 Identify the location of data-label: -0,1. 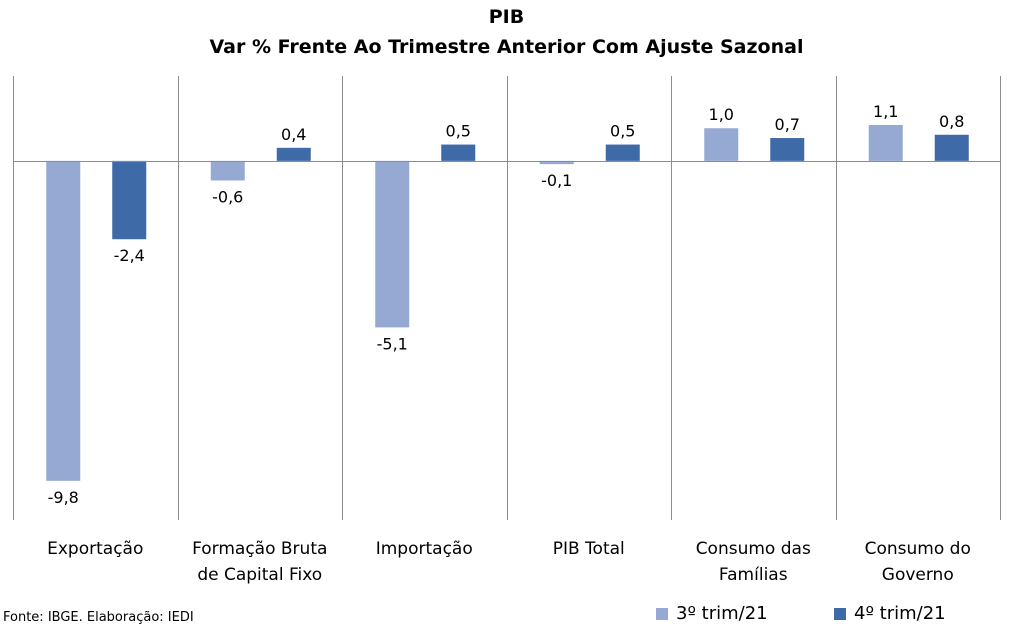
(556, 180).